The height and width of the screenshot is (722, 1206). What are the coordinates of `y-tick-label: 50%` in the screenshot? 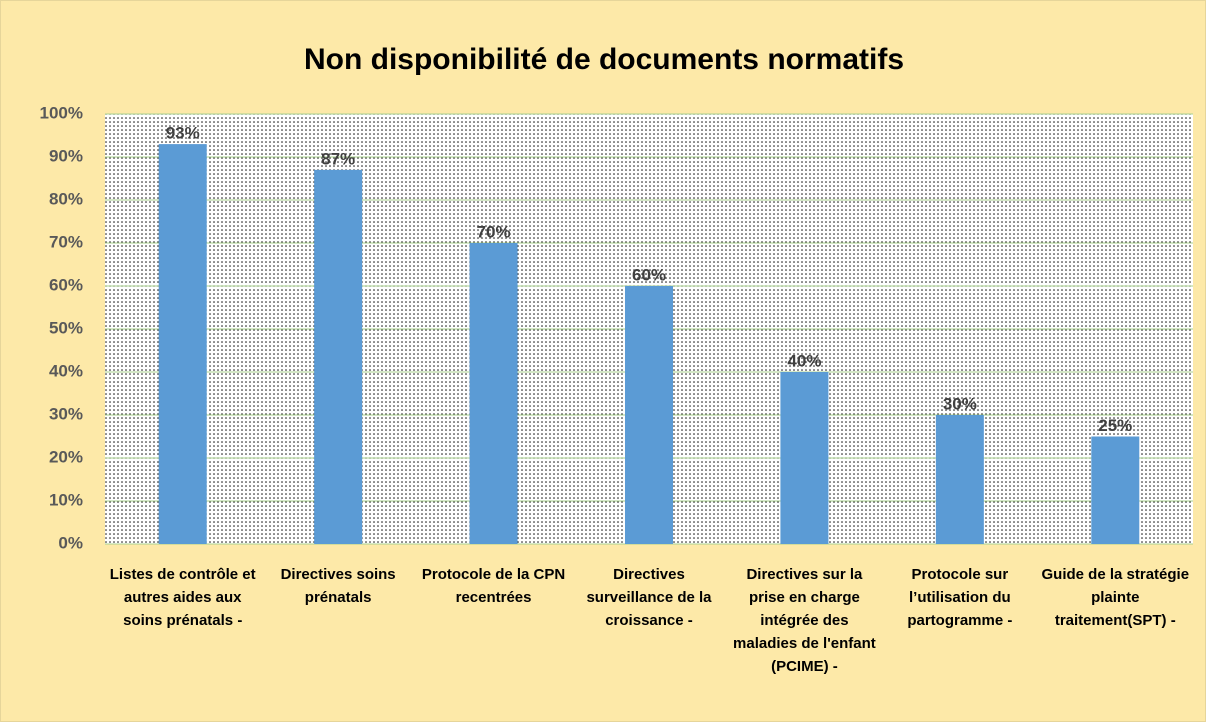 It's located at (66, 327).